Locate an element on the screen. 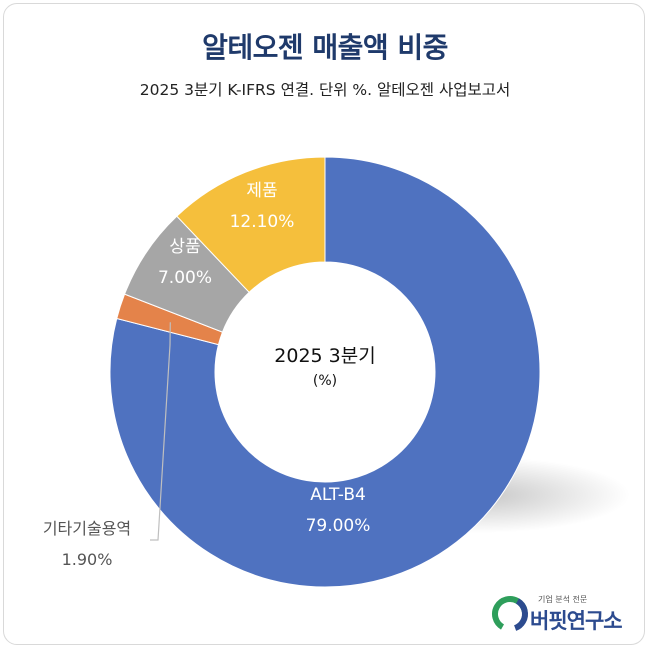 This screenshot has width=650, height=649. slice-value-제품: 12.10% is located at coordinates (262, 222).